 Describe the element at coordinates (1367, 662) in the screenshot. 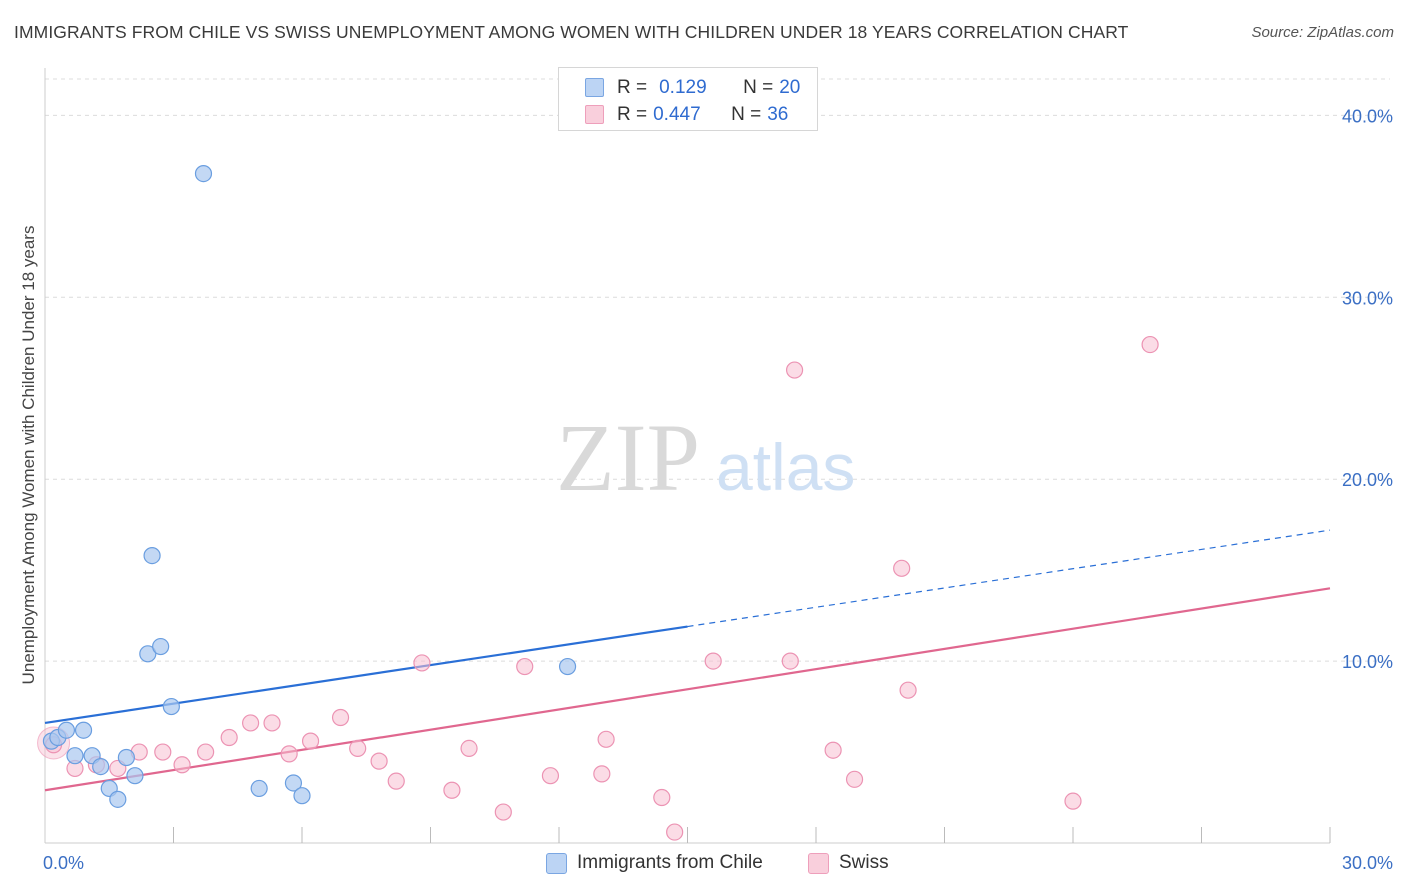

I see `y-tick-label: 10.0%` at that location.